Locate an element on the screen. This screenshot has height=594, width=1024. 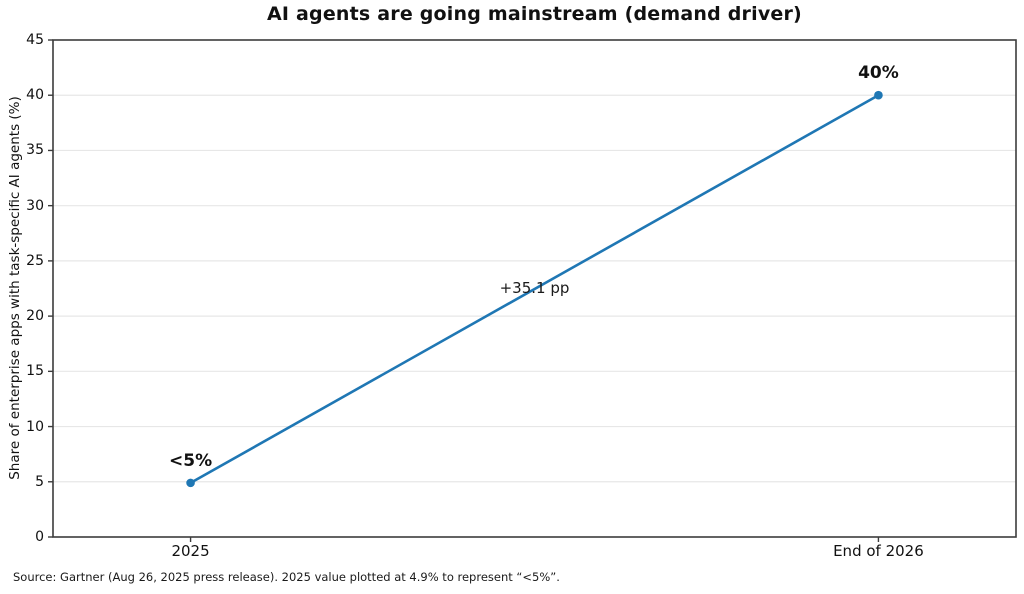
y-tick-label: 10 is located at coordinates (35, 426).